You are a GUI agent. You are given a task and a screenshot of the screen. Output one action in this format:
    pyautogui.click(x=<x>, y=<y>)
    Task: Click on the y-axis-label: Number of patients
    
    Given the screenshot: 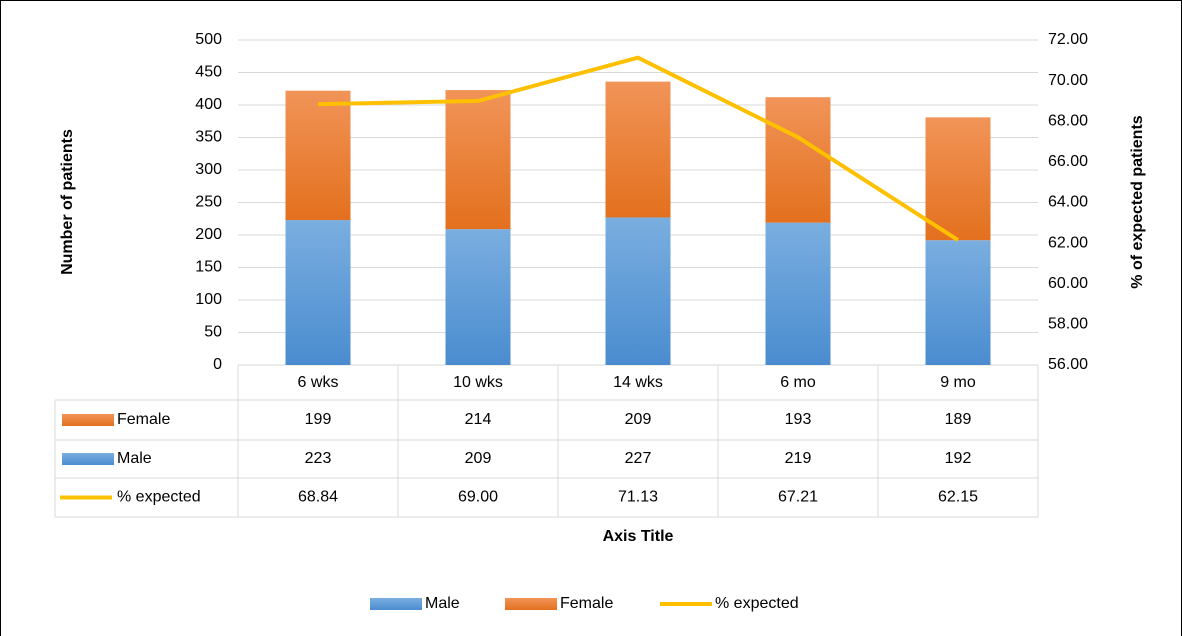 What is the action you would take?
    pyautogui.click(x=67, y=202)
    